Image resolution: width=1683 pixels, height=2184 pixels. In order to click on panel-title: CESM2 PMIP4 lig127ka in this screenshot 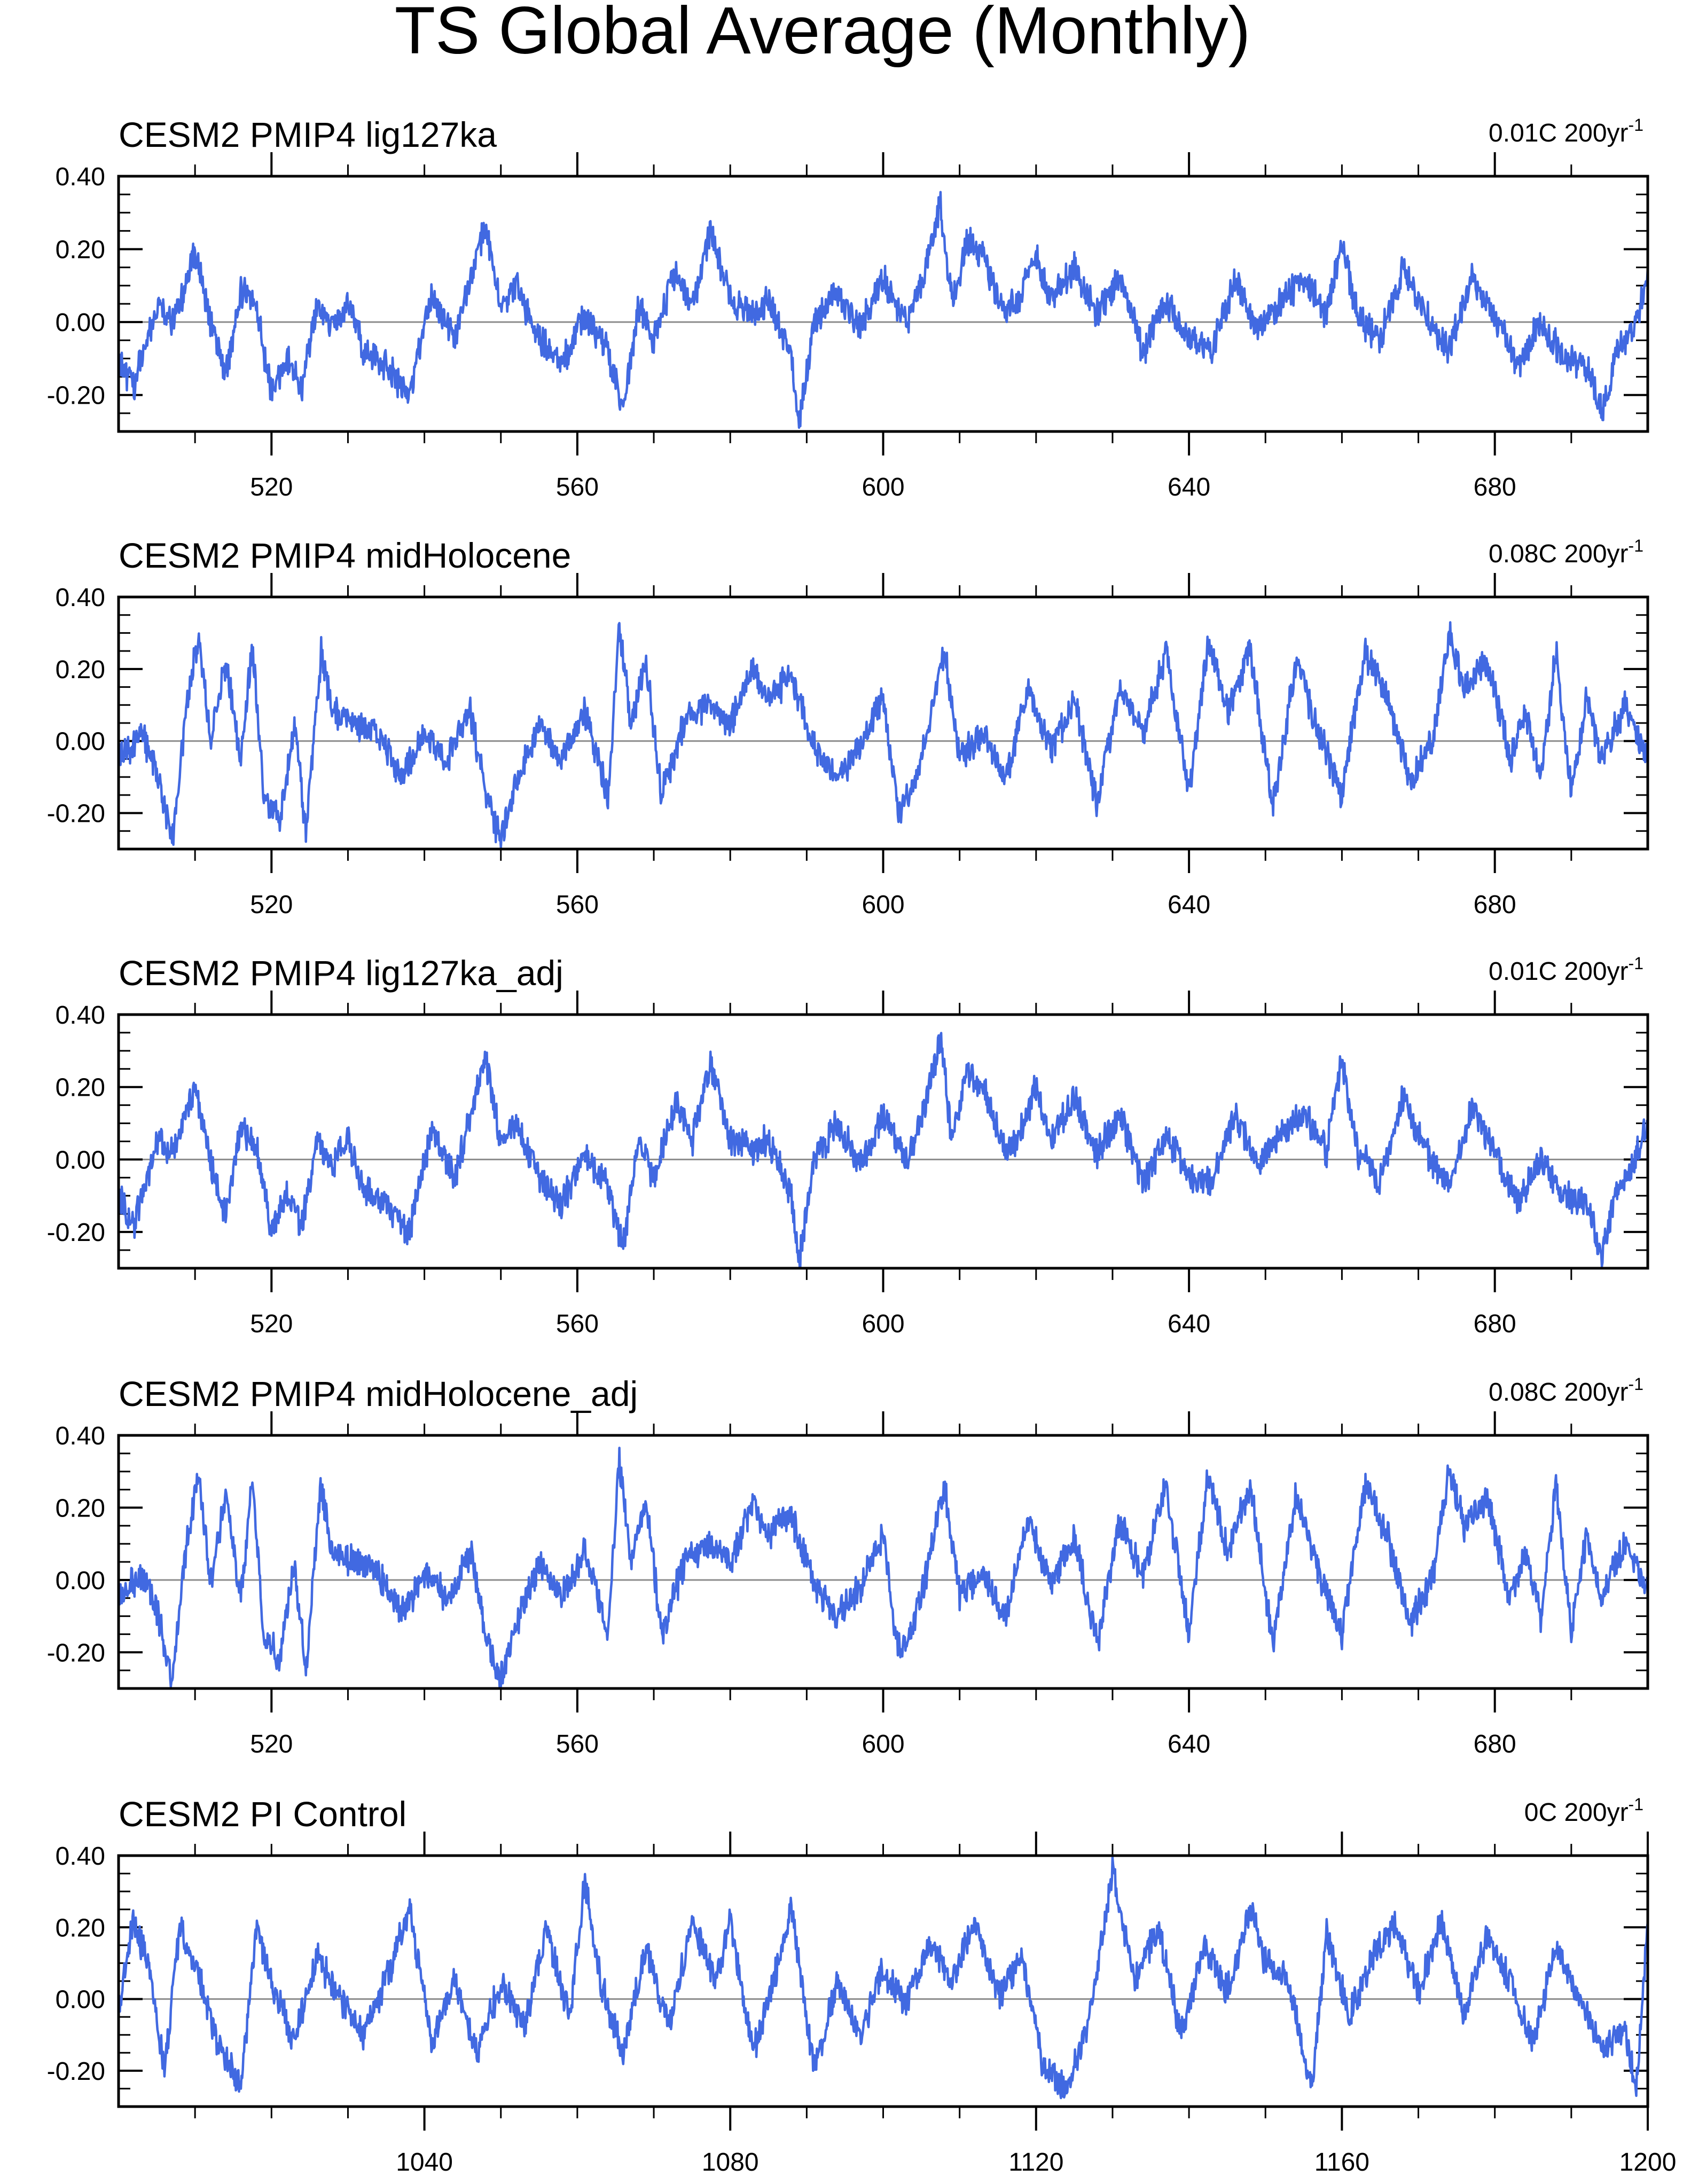, I will do `click(308, 134)`.